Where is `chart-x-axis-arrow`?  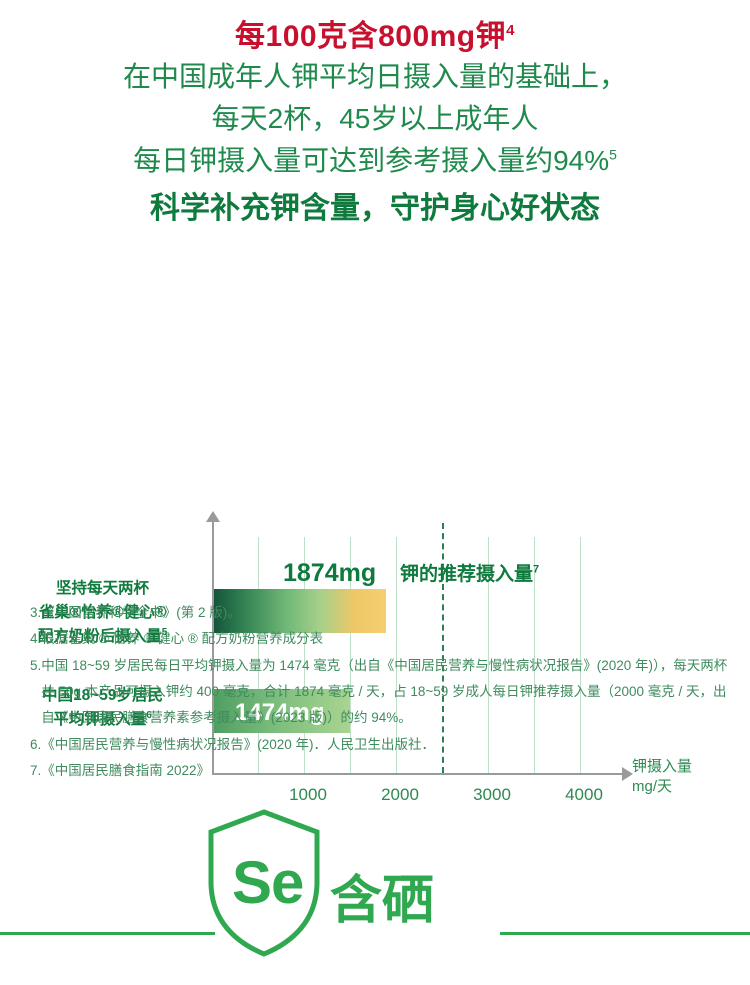 chart-x-axis-arrow is located at coordinates (627, 773).